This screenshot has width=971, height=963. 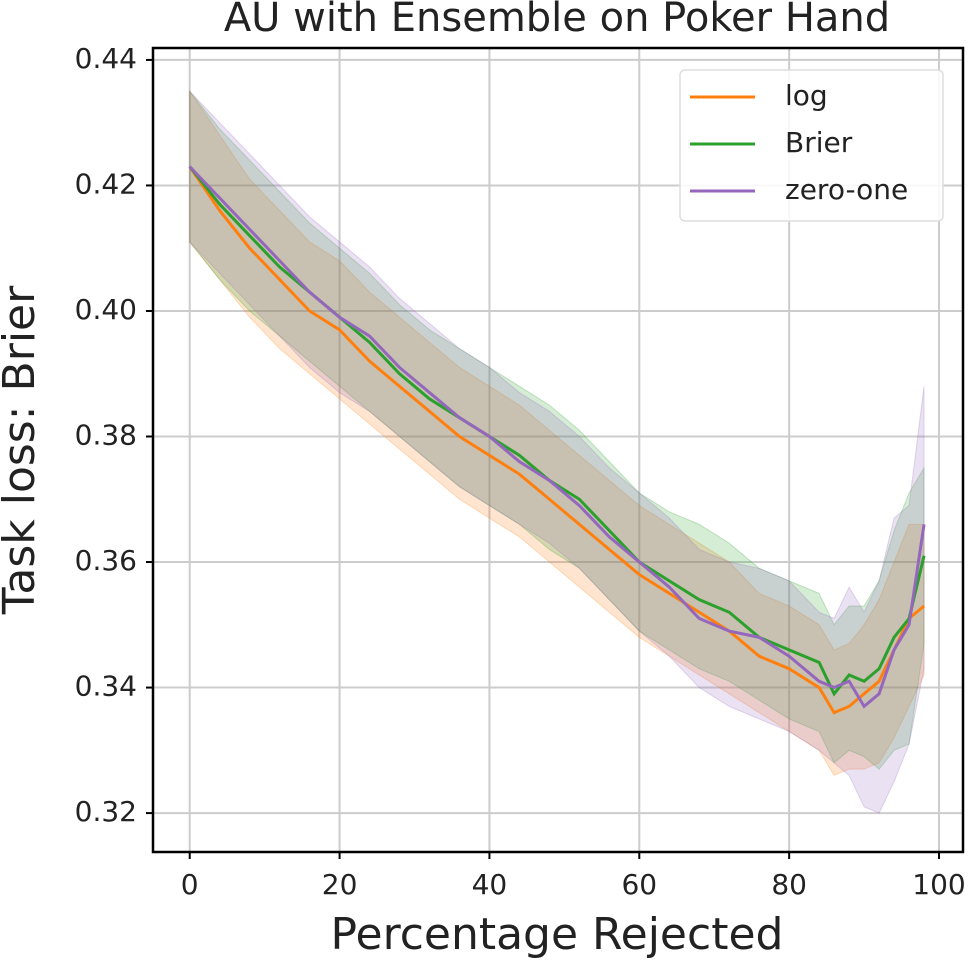 I want to click on y-tick-label: 0.44, so click(x=106, y=58).